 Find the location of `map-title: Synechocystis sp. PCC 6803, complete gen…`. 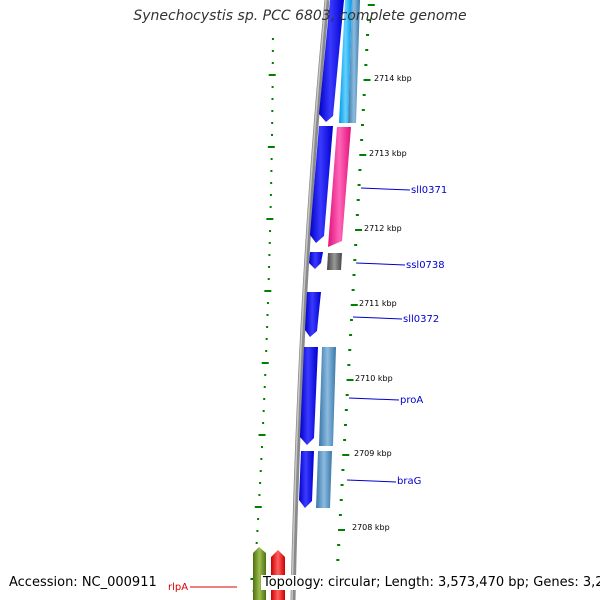

map-title: Synechocystis sp. PCC 6803, complete gen… is located at coordinates (300, 16).